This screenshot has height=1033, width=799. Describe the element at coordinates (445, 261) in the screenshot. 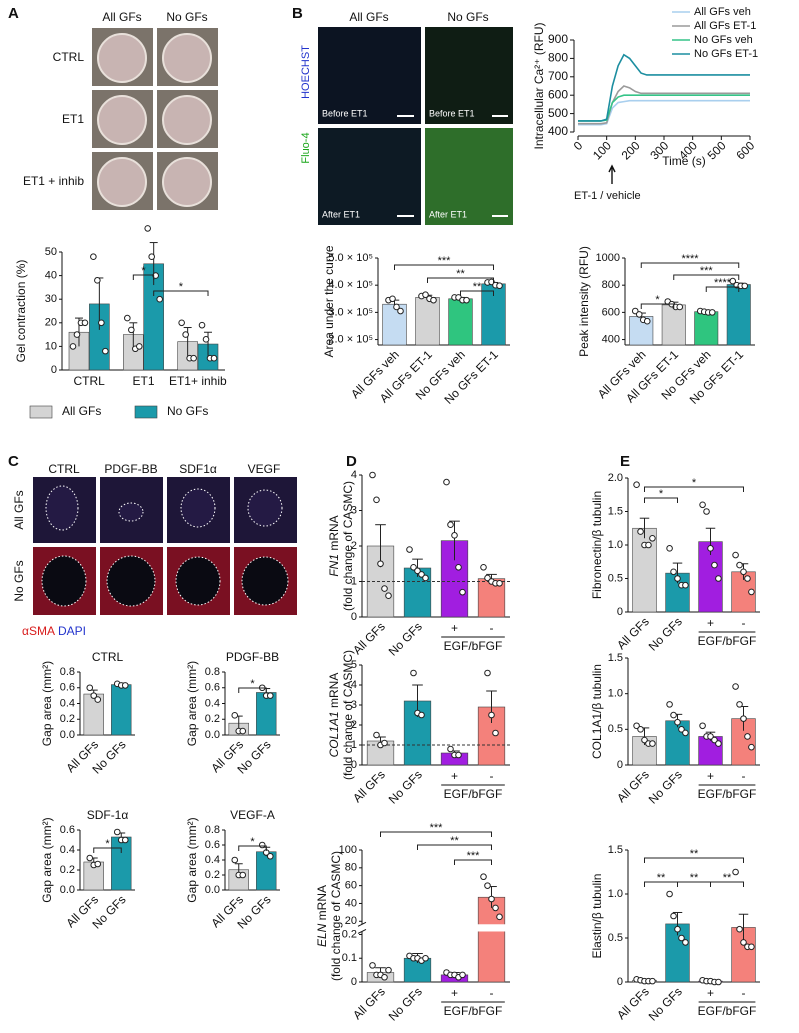

I see `significance-label: ***` at that location.